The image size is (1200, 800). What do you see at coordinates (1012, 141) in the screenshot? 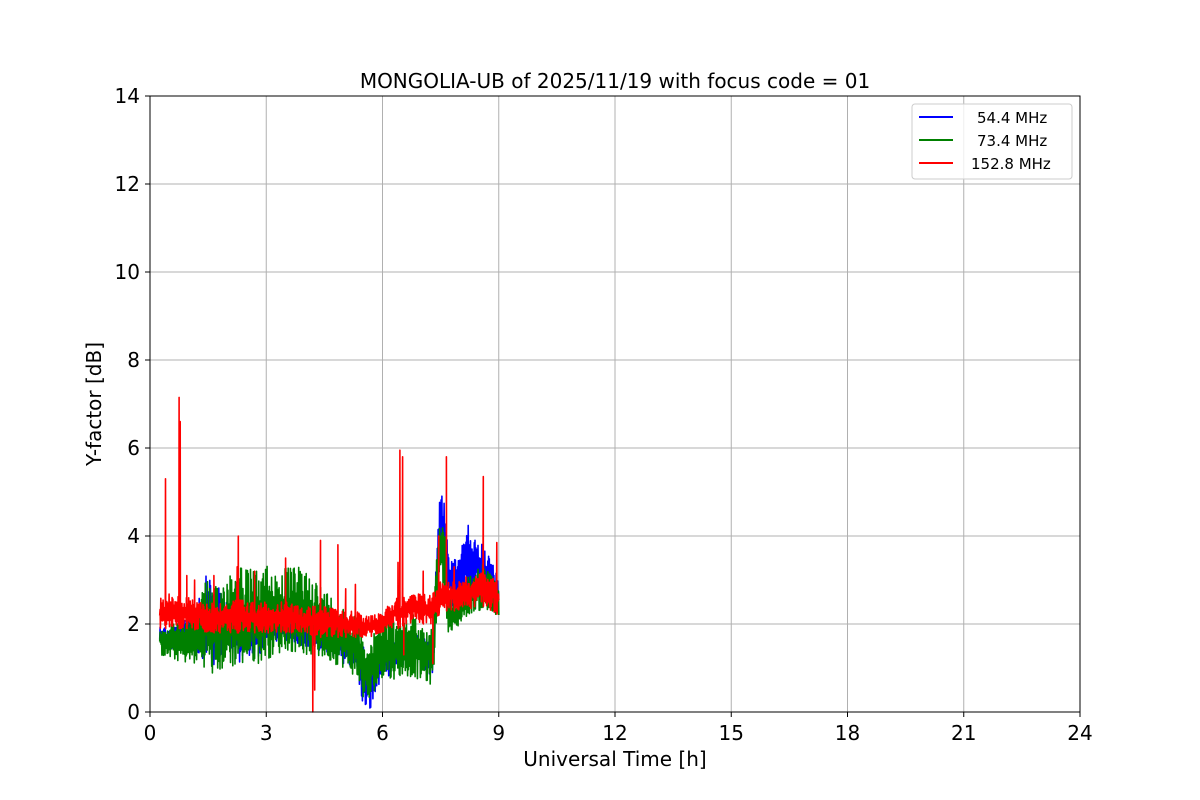
I see `legend-label-73-4: 73.4 MHz` at bounding box center [1012, 141].